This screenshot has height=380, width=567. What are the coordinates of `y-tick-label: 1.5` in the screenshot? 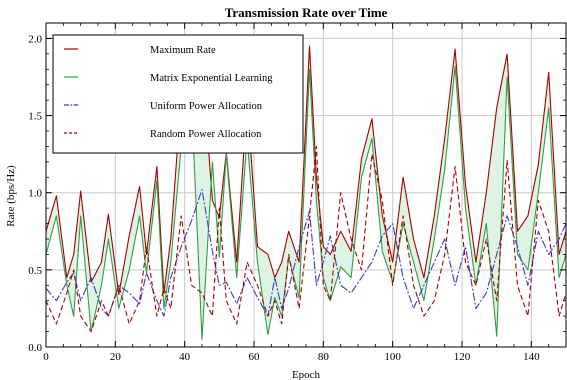 It's located at (35, 117).